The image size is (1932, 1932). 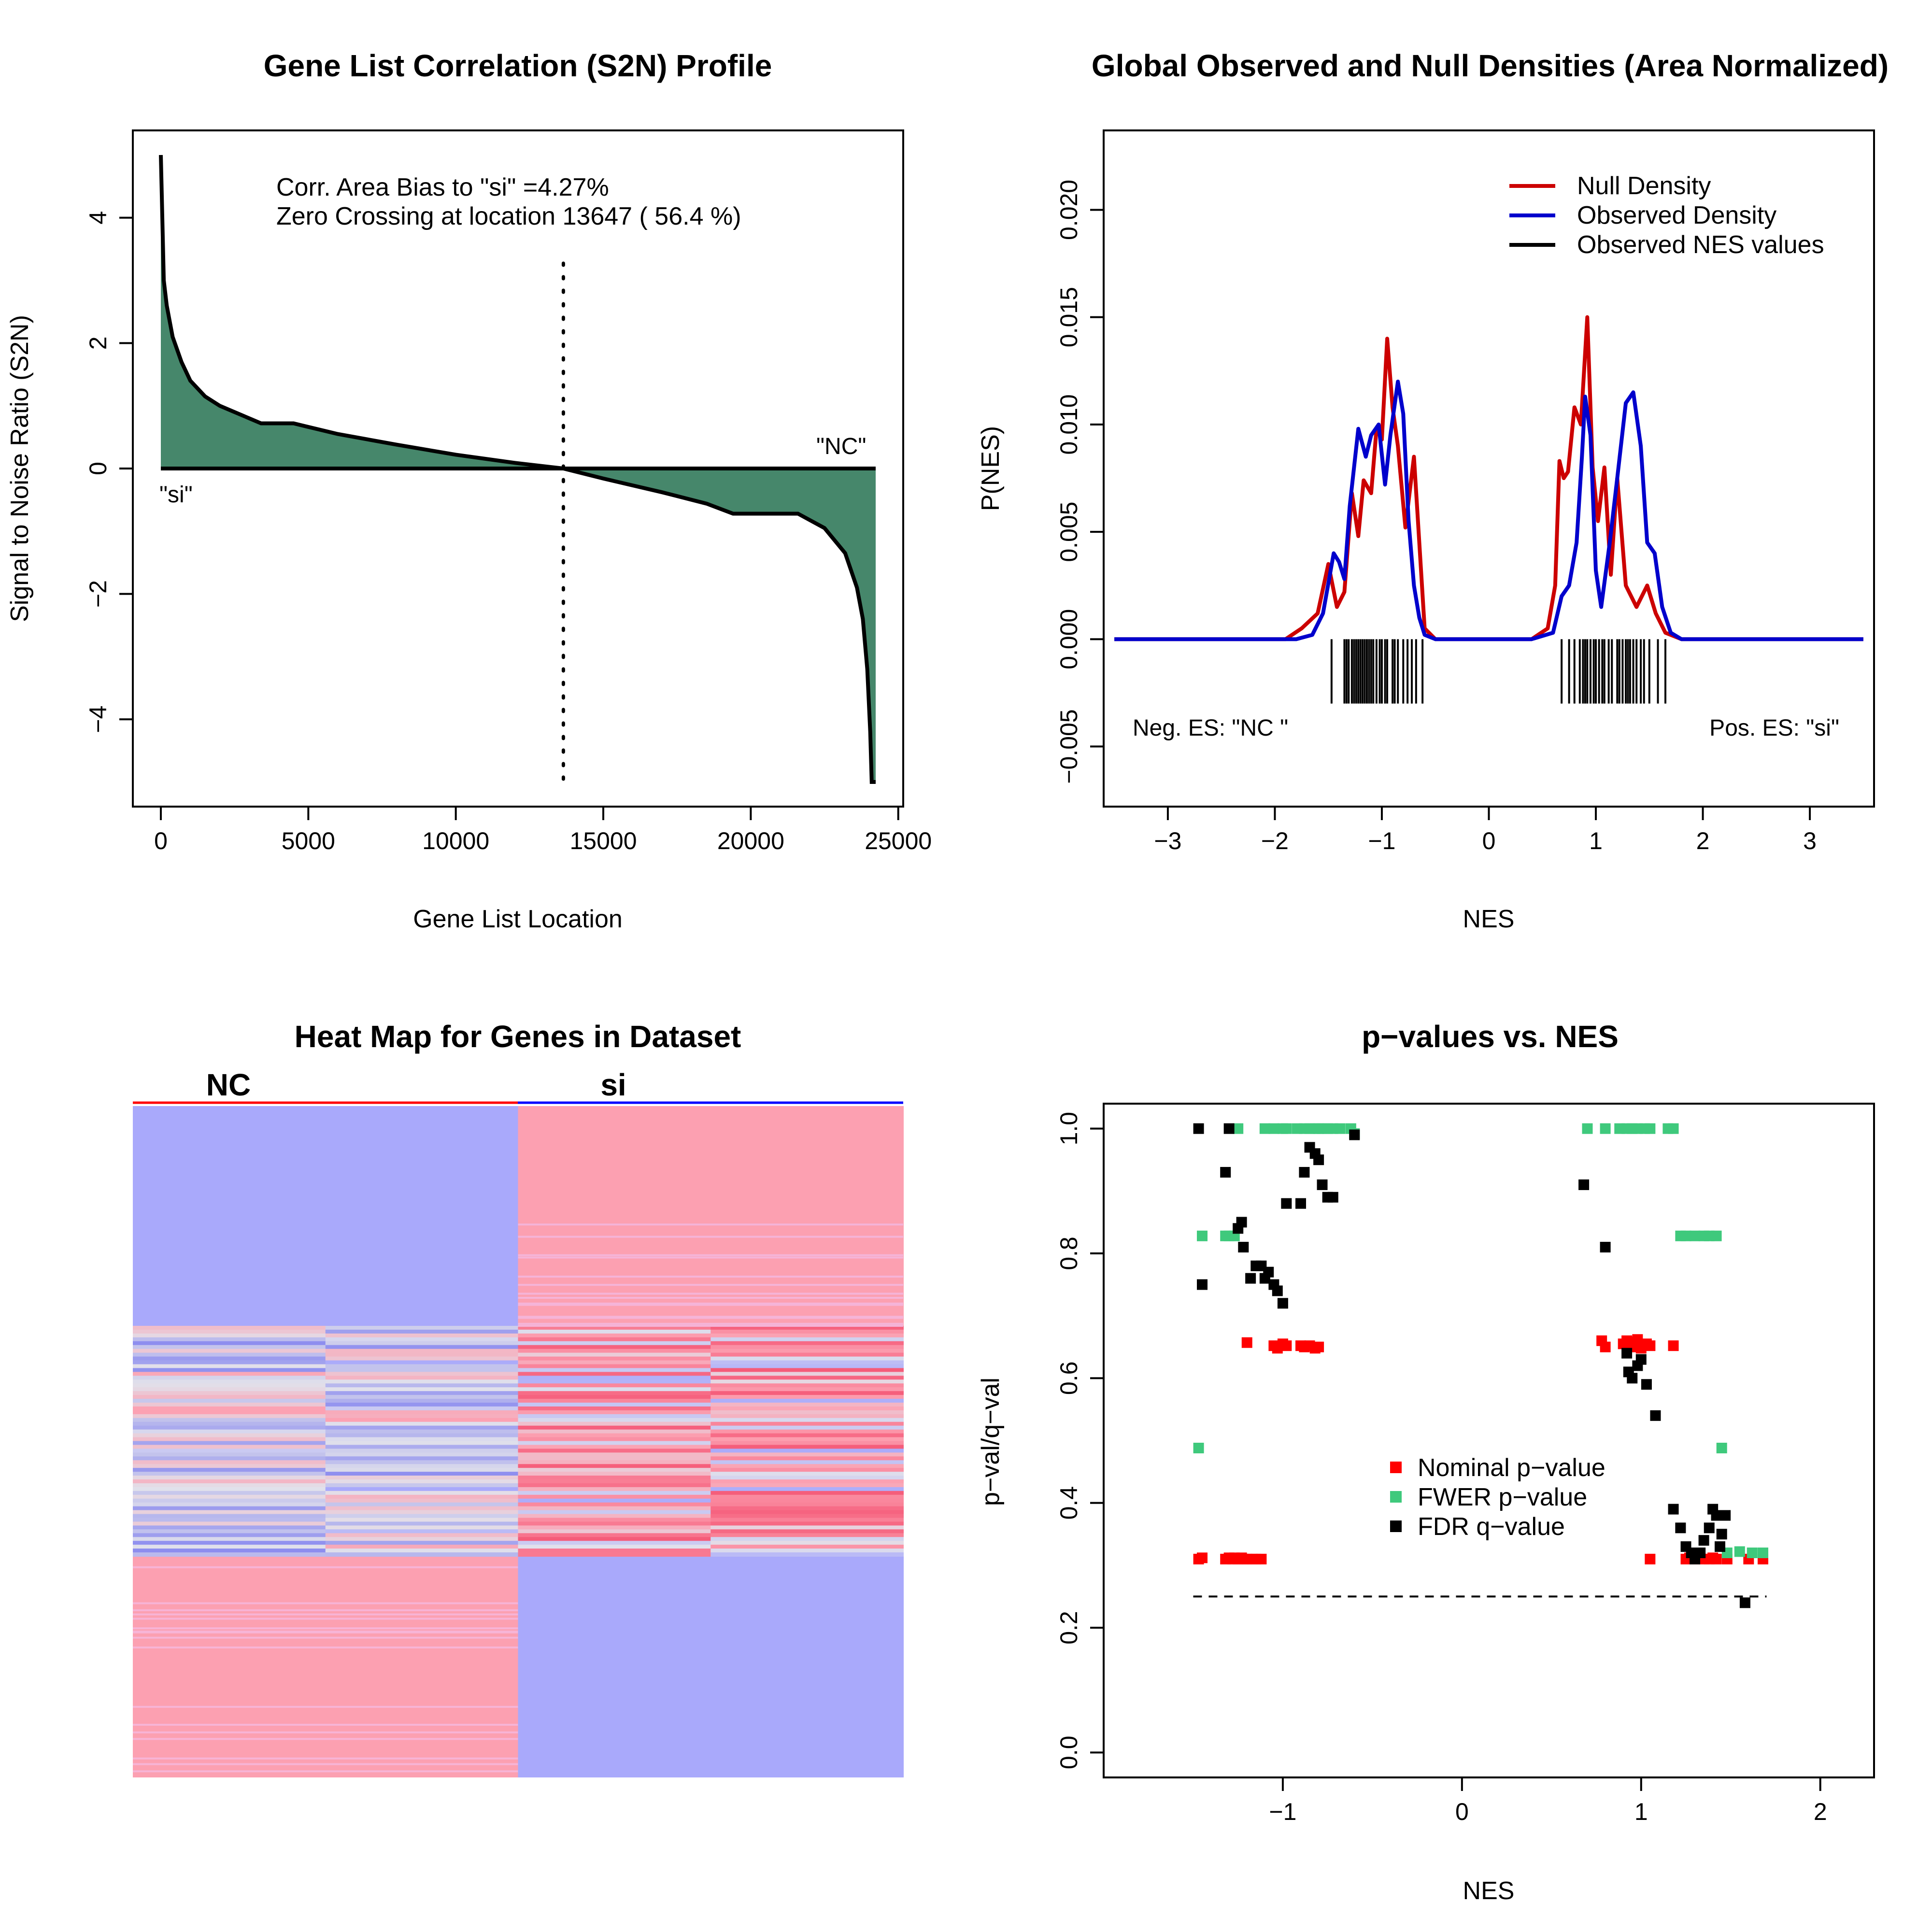 What do you see at coordinates (1596, 840) in the screenshot?
I see `density-x-tick-label: 1` at bounding box center [1596, 840].